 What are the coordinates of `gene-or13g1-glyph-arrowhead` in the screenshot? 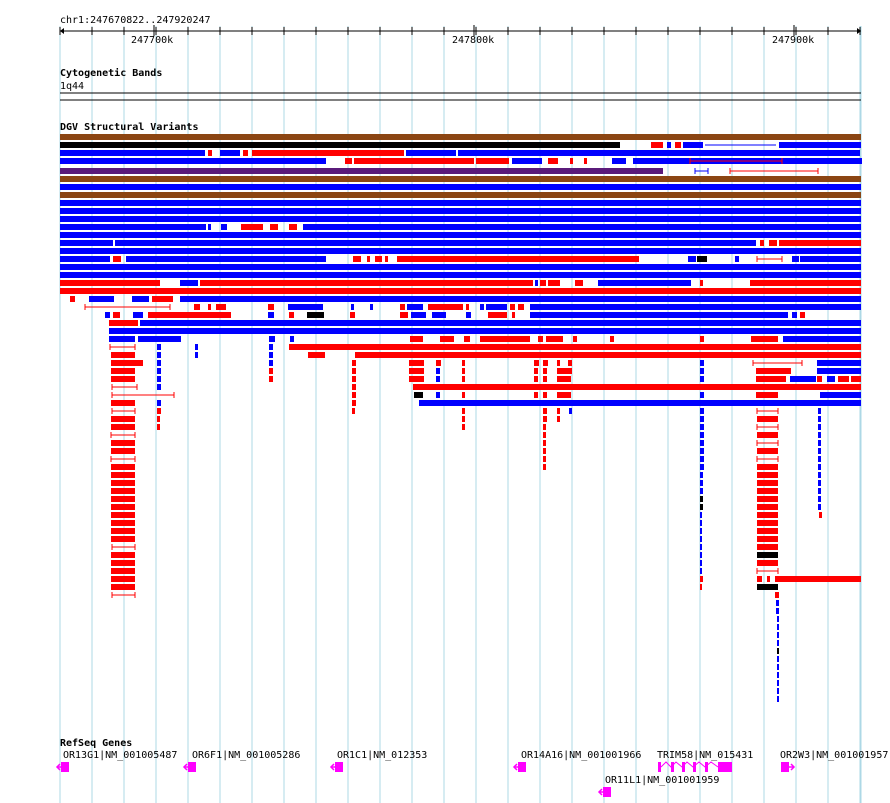 It's located at (58, 767).